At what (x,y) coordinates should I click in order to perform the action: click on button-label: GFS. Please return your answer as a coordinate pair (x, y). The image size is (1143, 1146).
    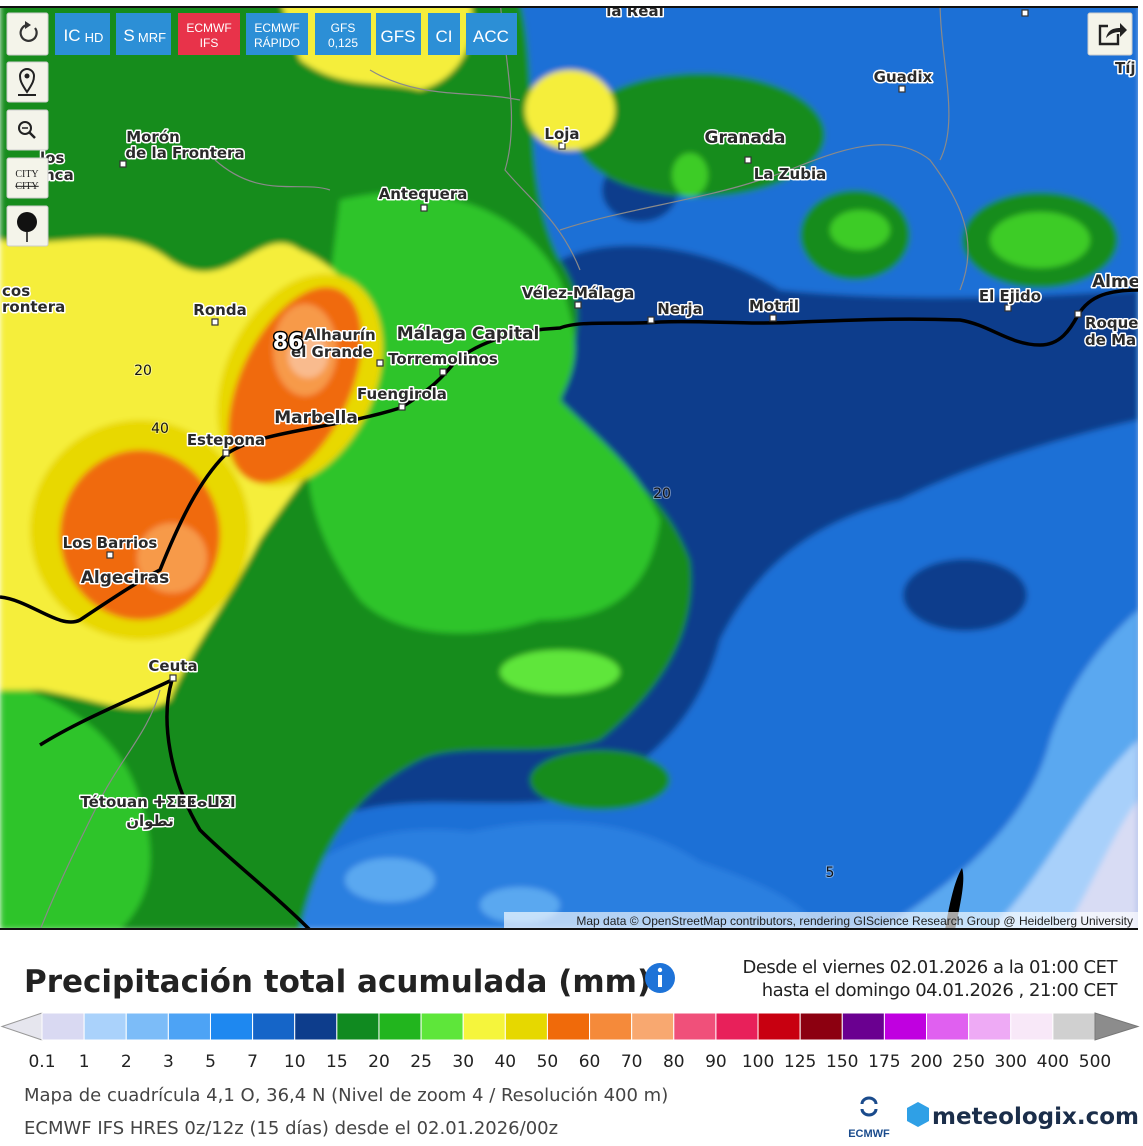
    Looking at the image, I should click on (398, 36).